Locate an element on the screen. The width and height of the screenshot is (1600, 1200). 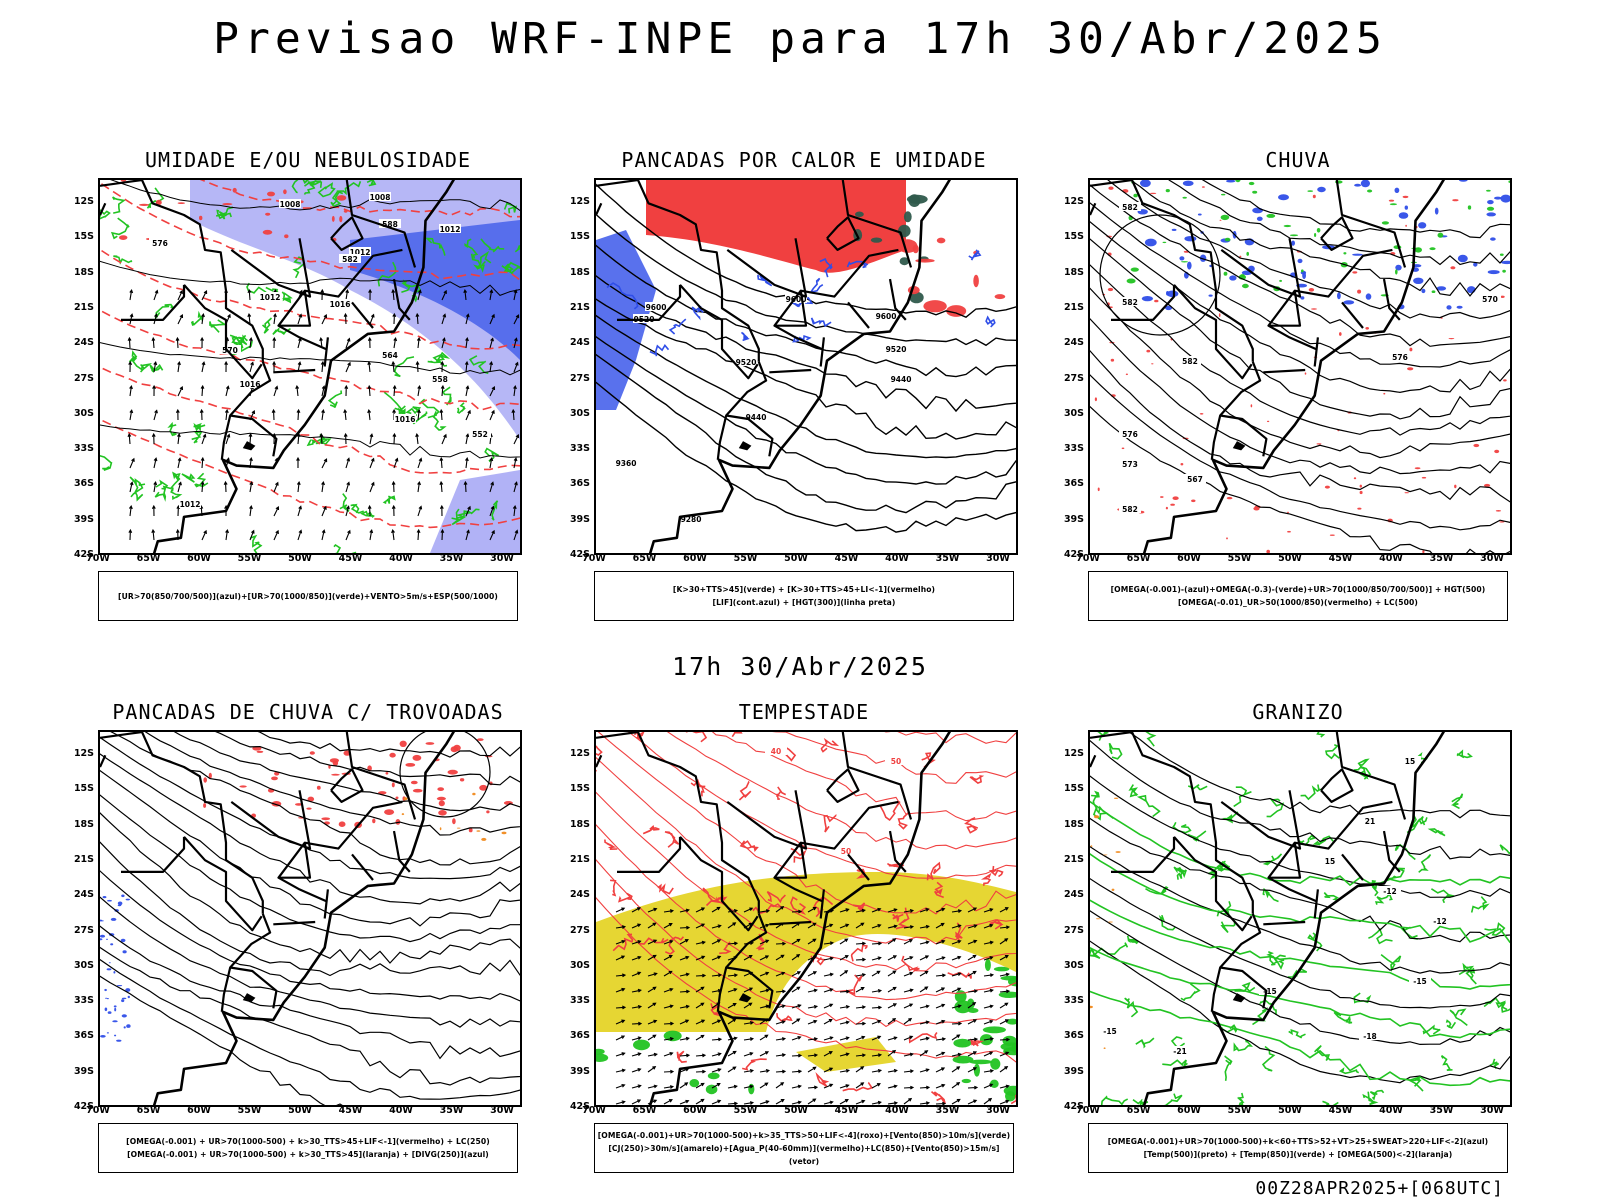
thickness-red-dashed is located at coordinates (310, 473).